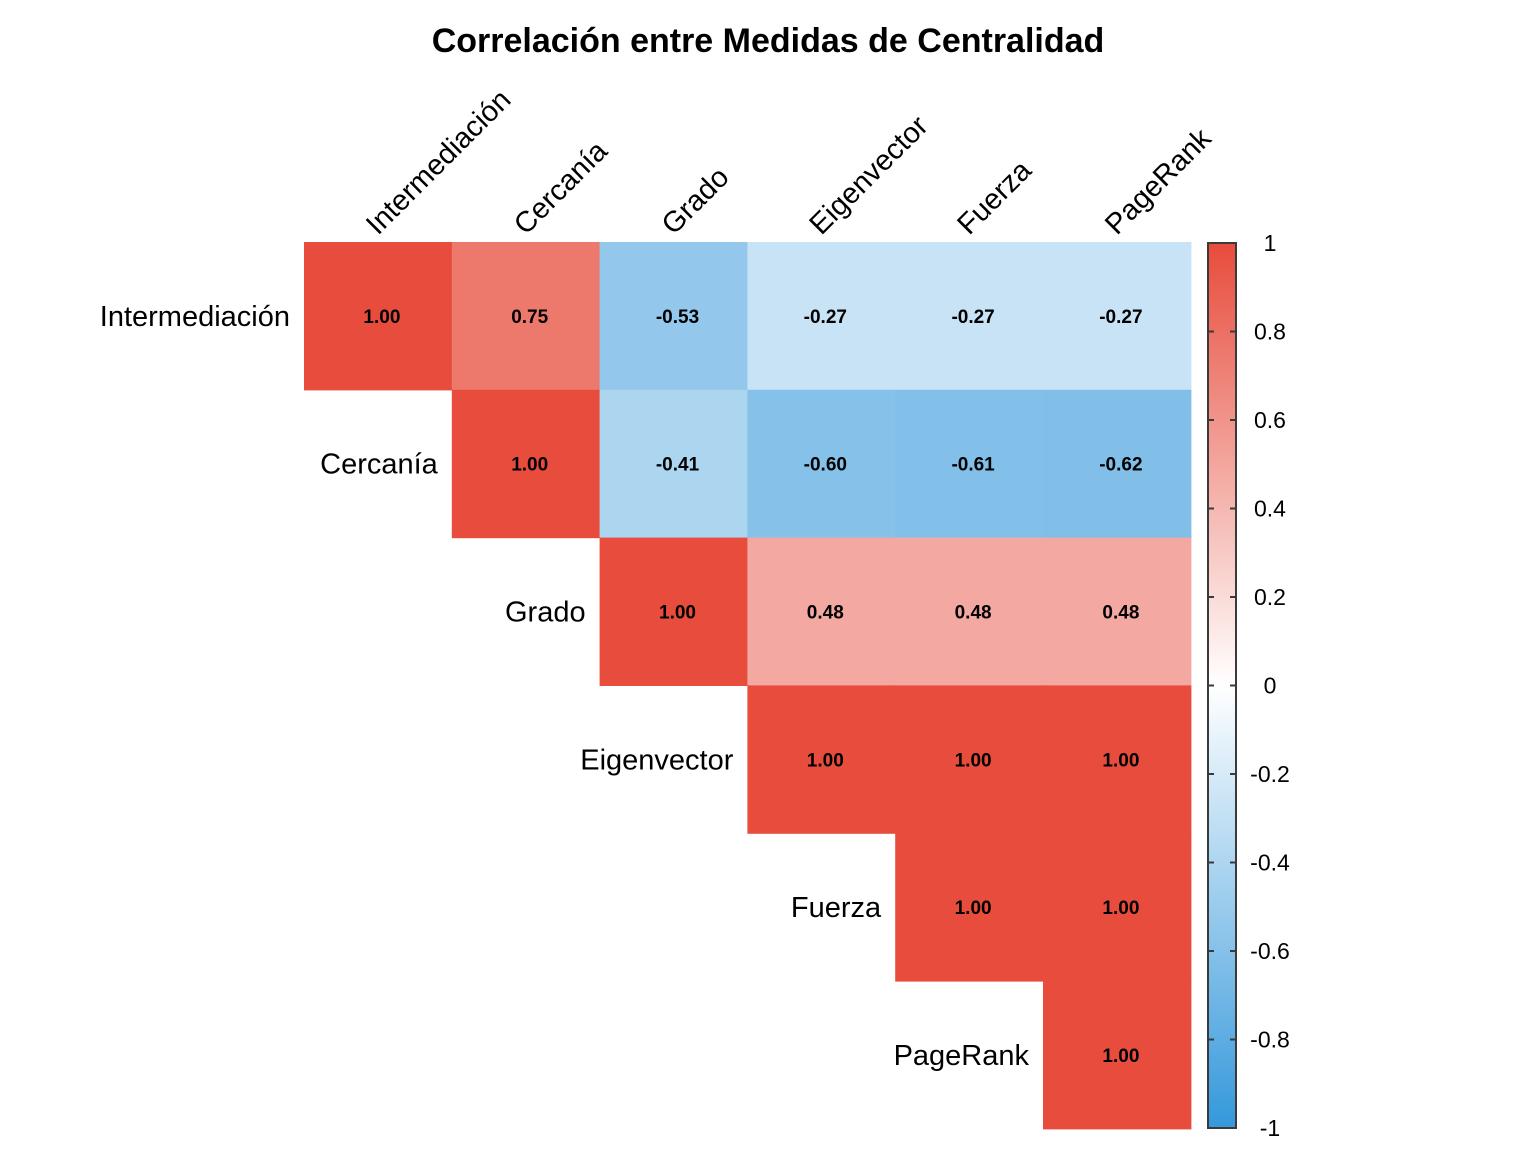 This screenshot has width=1536, height=1152. What do you see at coordinates (994, 197) in the screenshot?
I see `column-label-fuerza: Fuerza` at bounding box center [994, 197].